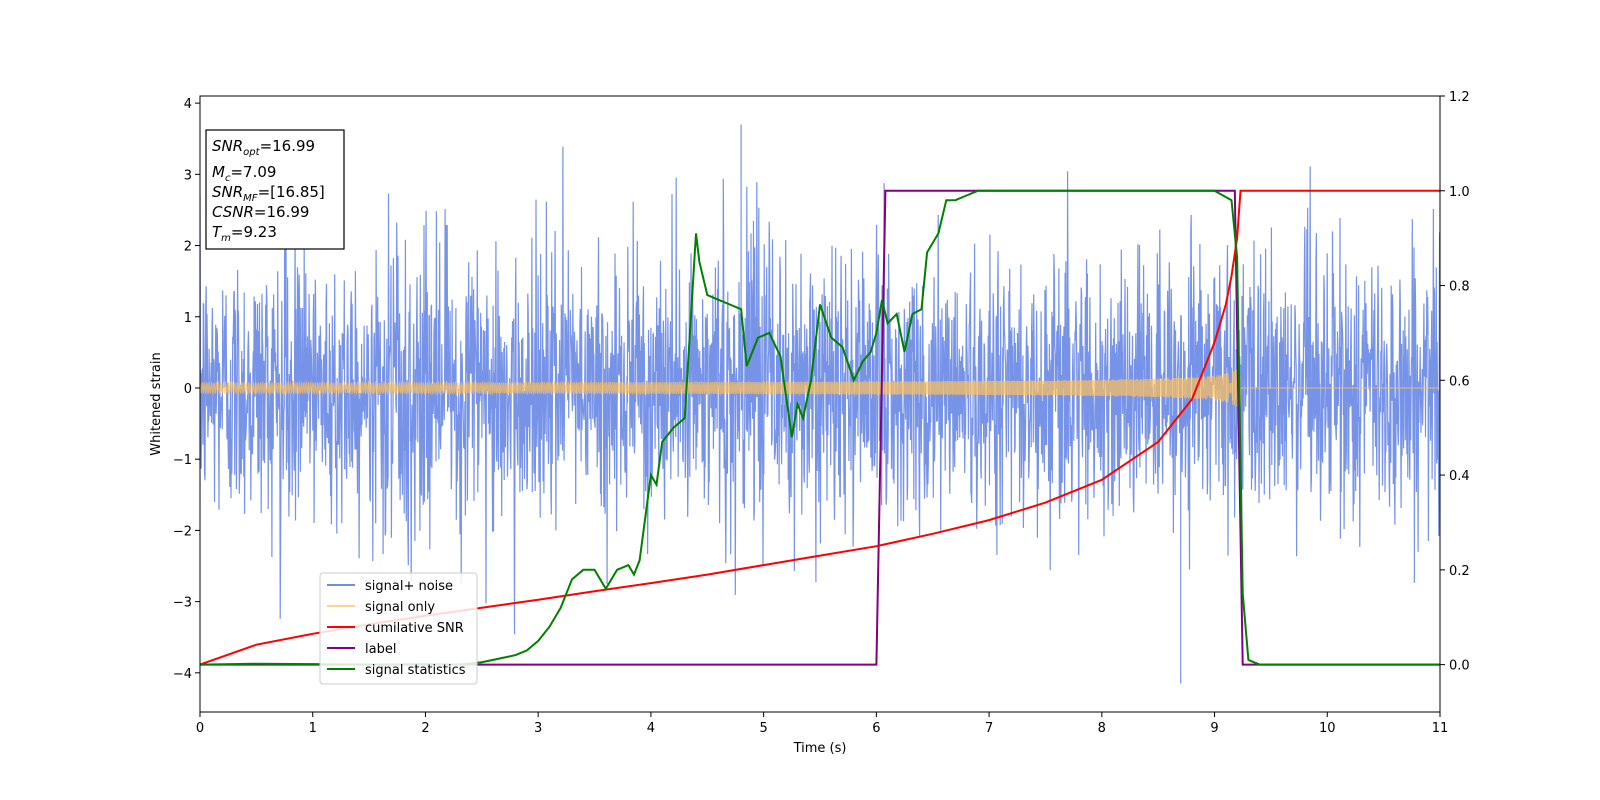 The image size is (1600, 800). What do you see at coordinates (1440, 728) in the screenshot?
I see `x-tick-label: 11` at bounding box center [1440, 728].